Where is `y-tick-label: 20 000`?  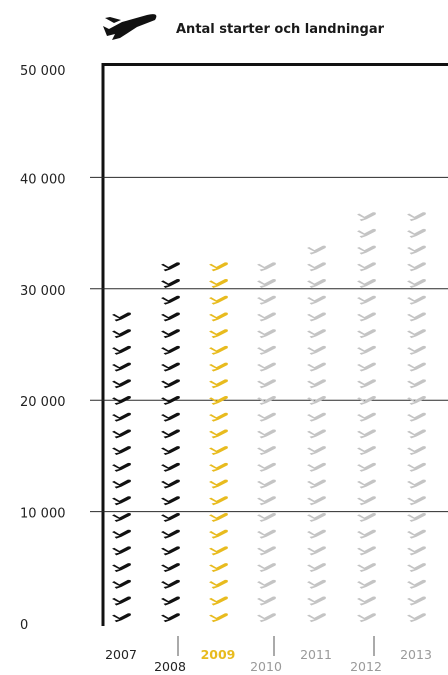
y-tick-label: 20 000 is located at coordinates (43, 402).